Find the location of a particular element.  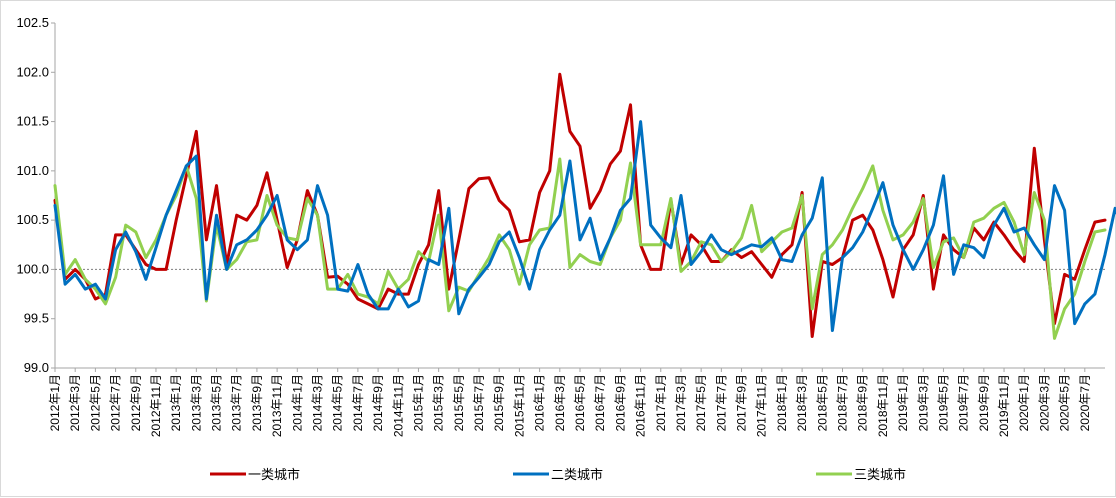

x-tick-label: 2015年11月 is located at coordinates (519, 405).